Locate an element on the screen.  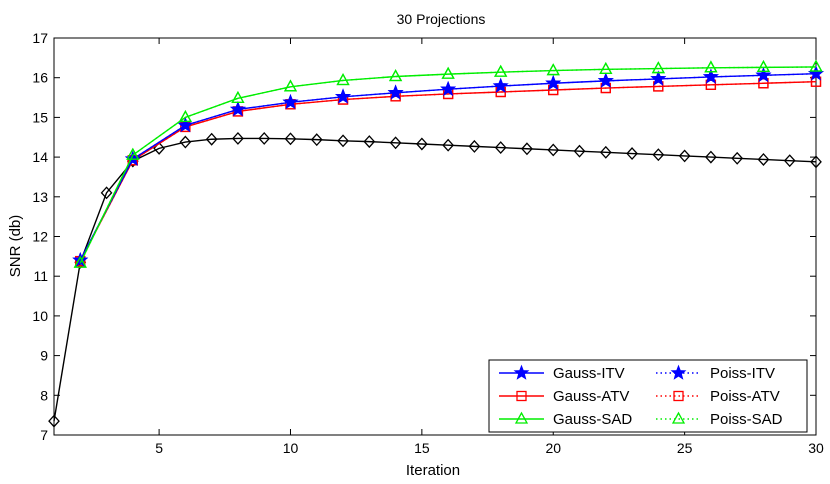
y-tick-label: 7 is located at coordinates (44, 435).